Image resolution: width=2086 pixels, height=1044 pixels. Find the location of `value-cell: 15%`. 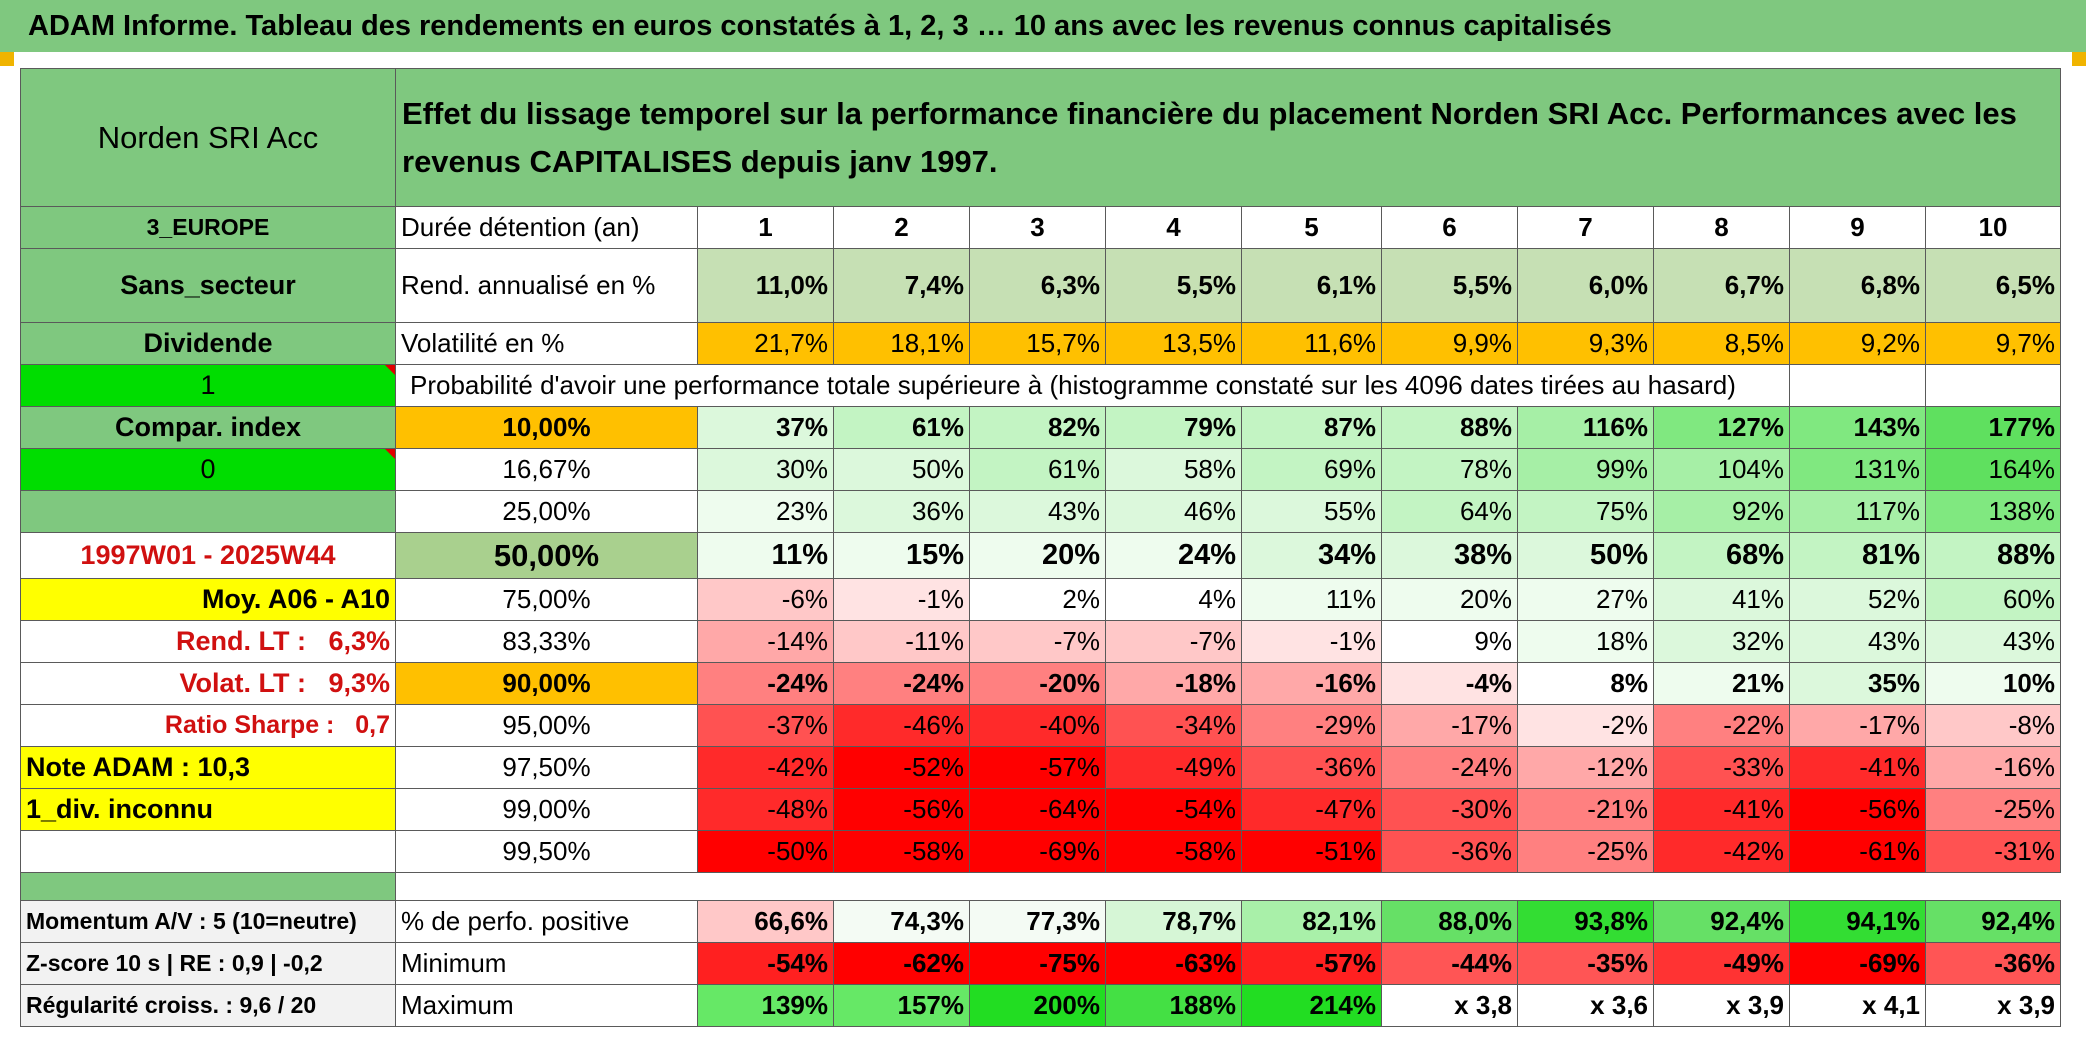

value-cell: 15% is located at coordinates (901, 555).